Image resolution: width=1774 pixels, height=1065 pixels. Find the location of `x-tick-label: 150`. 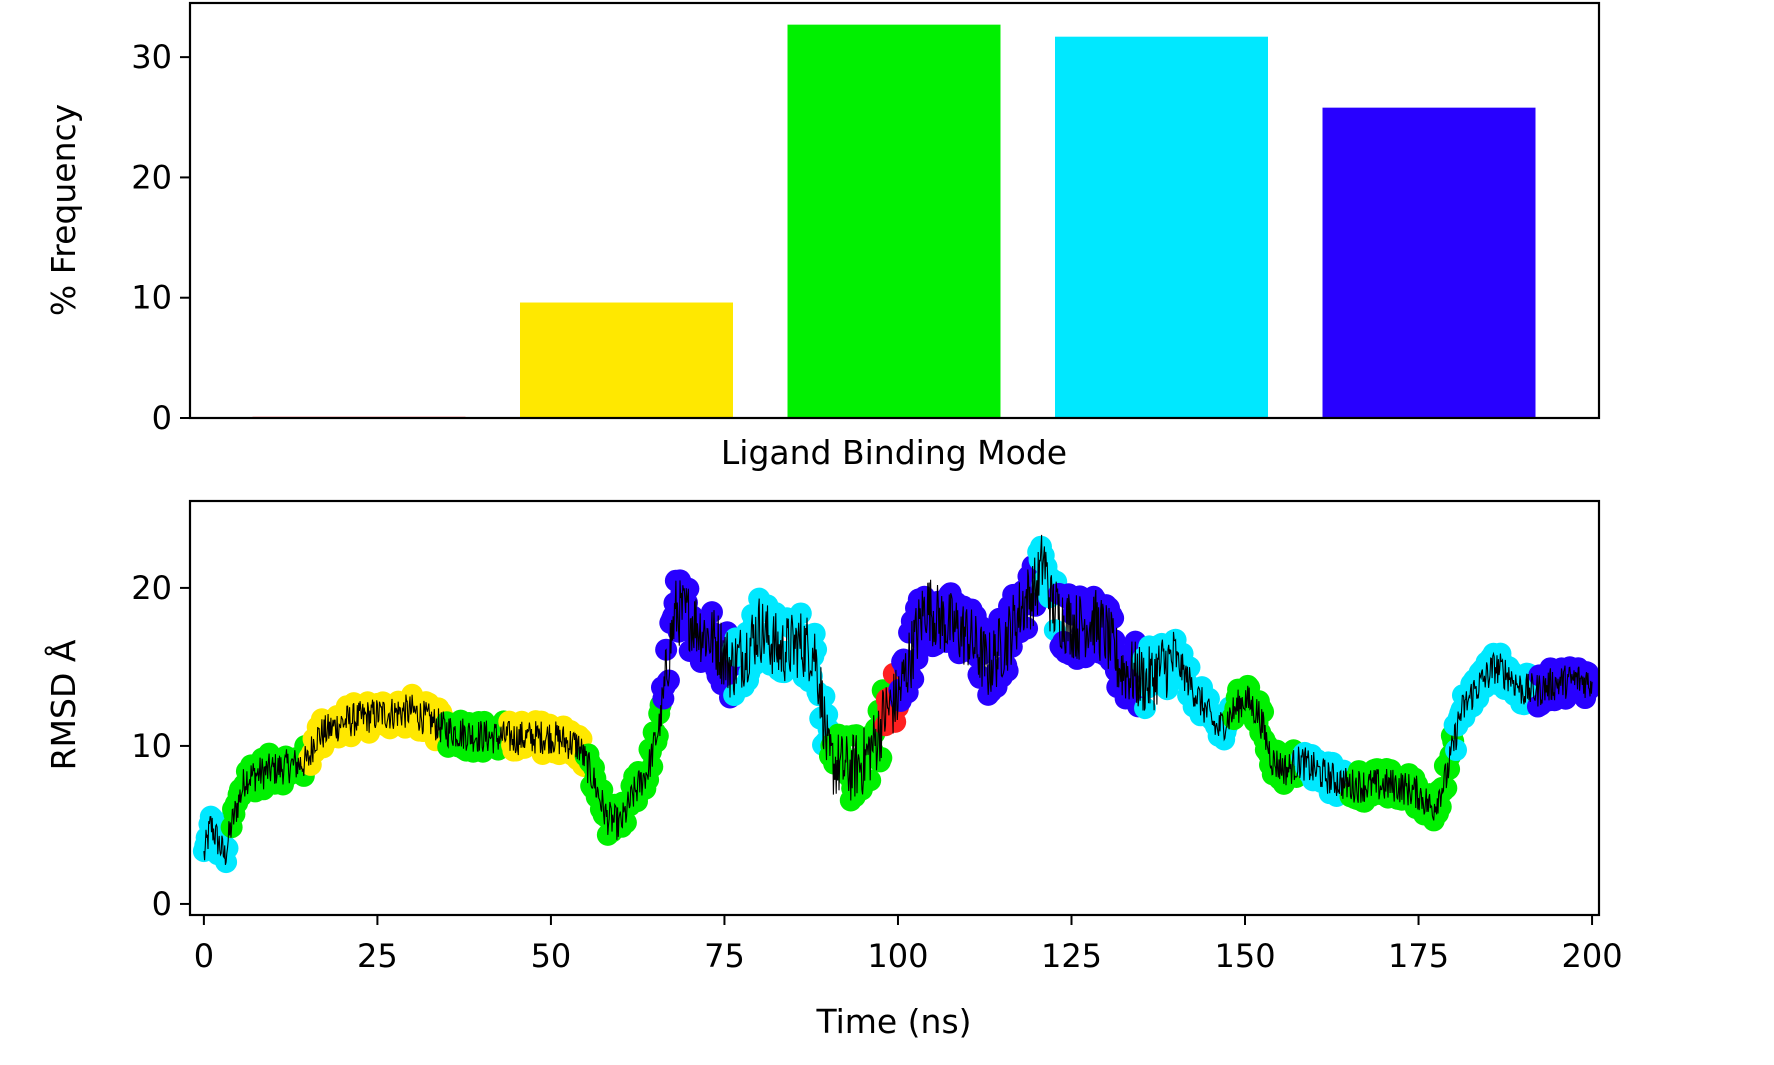

x-tick-label: 150 is located at coordinates (1244, 956).